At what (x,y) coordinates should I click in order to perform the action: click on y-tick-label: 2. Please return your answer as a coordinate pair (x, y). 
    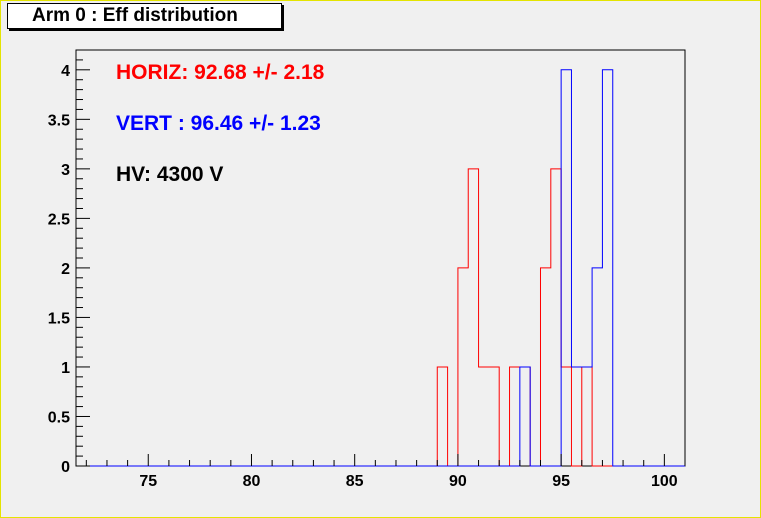
    Looking at the image, I should click on (65, 269).